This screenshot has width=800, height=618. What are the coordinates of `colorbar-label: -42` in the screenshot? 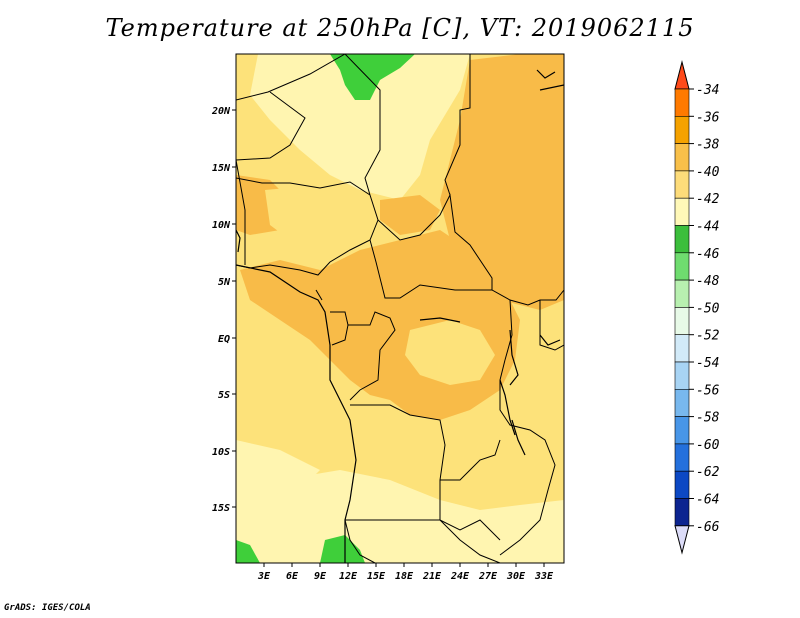 It's located at (708, 199).